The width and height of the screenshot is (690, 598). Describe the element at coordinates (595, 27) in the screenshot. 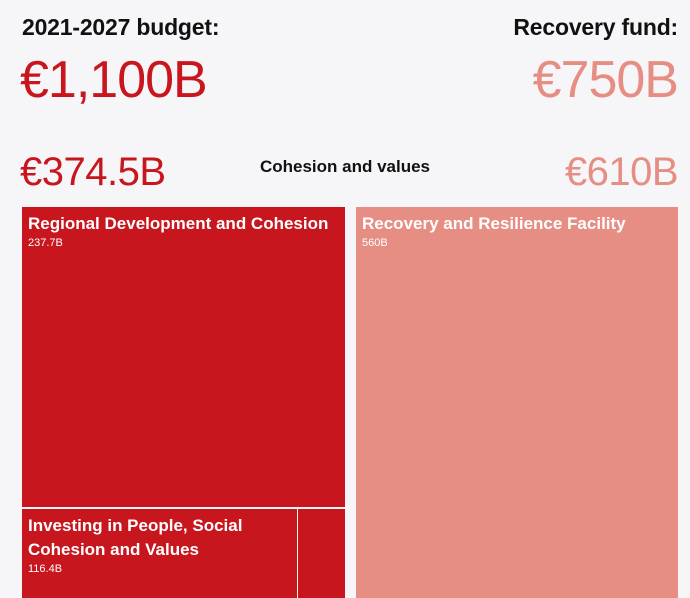

I see `recovery-header-label: Recovery fund:` at that location.